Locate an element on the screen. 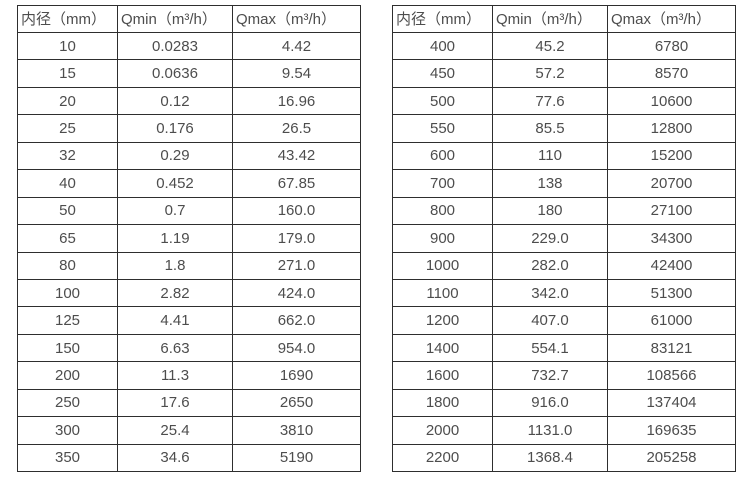 Image resolution: width=750 pixels, height=483 pixels. table-cell: 83121 is located at coordinates (671, 348).